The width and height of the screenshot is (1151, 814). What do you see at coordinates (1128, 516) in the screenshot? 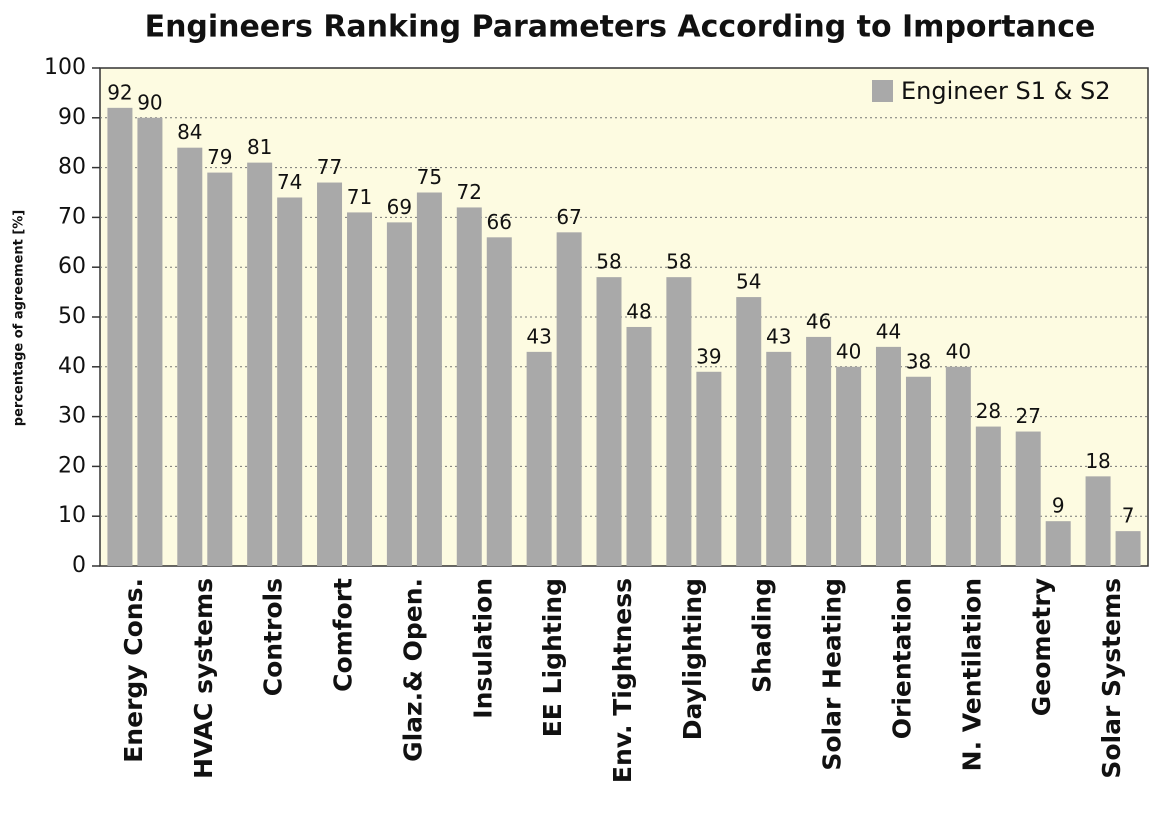
I see `data-label: 7` at bounding box center [1128, 516].